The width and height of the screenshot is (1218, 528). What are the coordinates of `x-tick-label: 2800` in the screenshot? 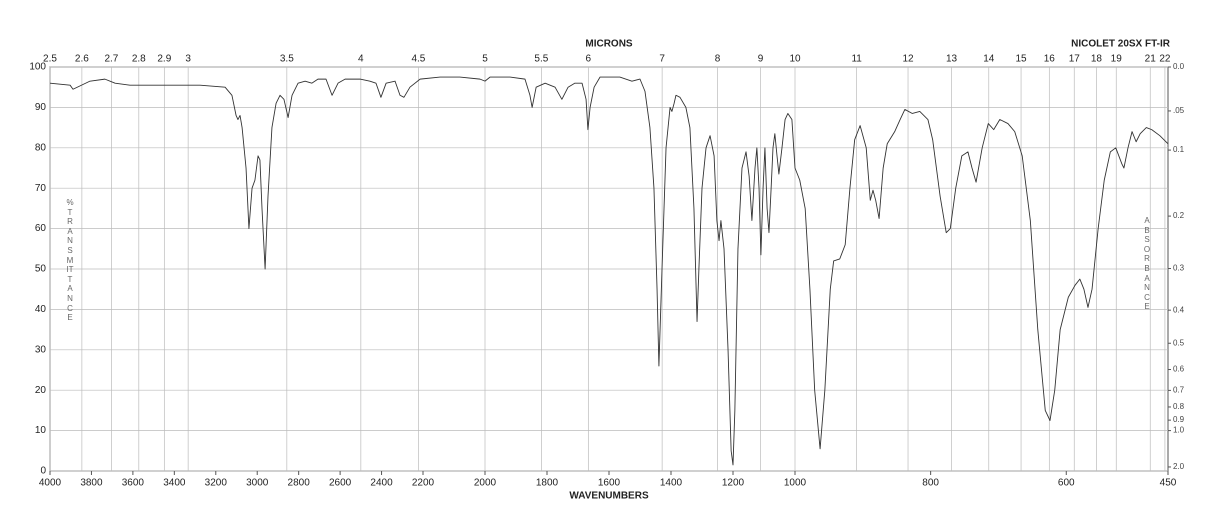 It's located at (299, 483).